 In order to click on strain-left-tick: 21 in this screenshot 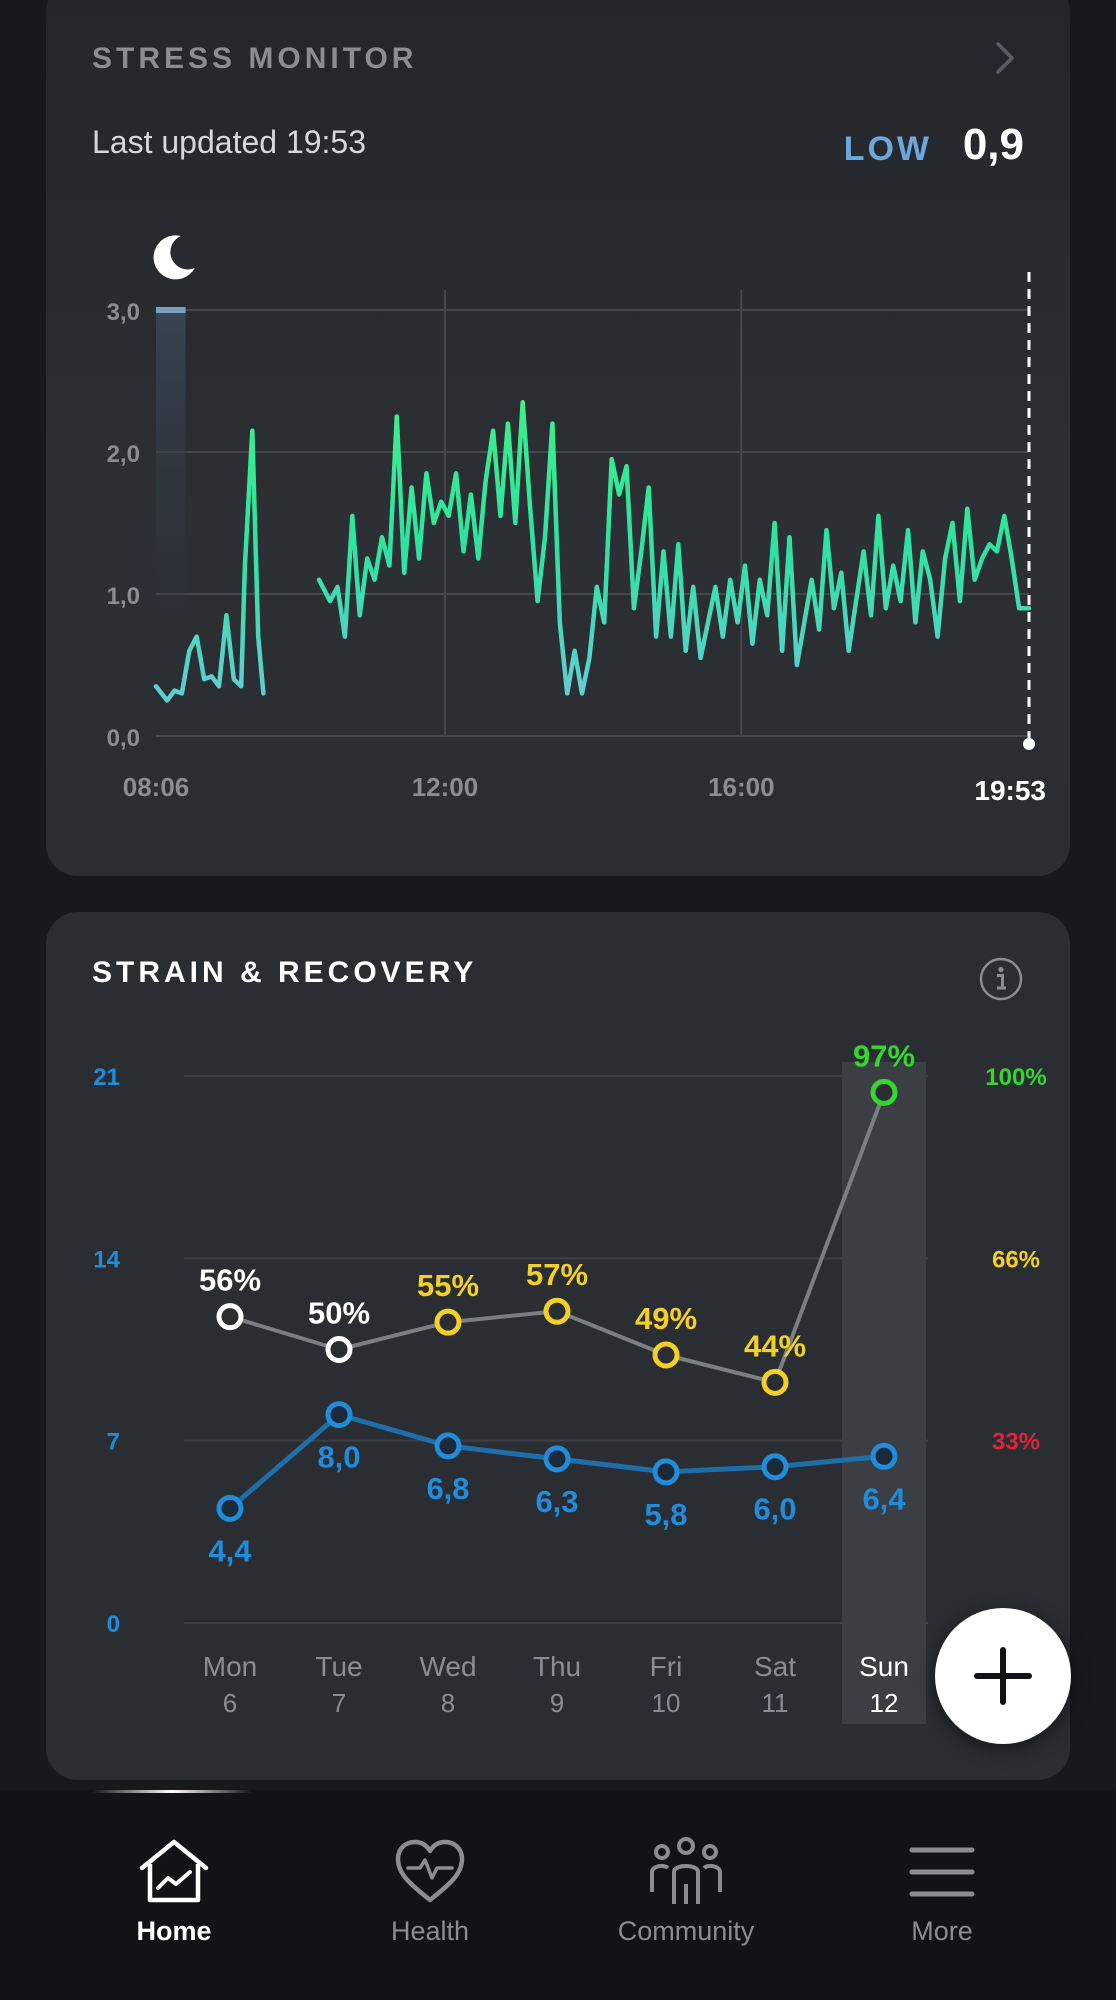, I will do `click(106, 1077)`.